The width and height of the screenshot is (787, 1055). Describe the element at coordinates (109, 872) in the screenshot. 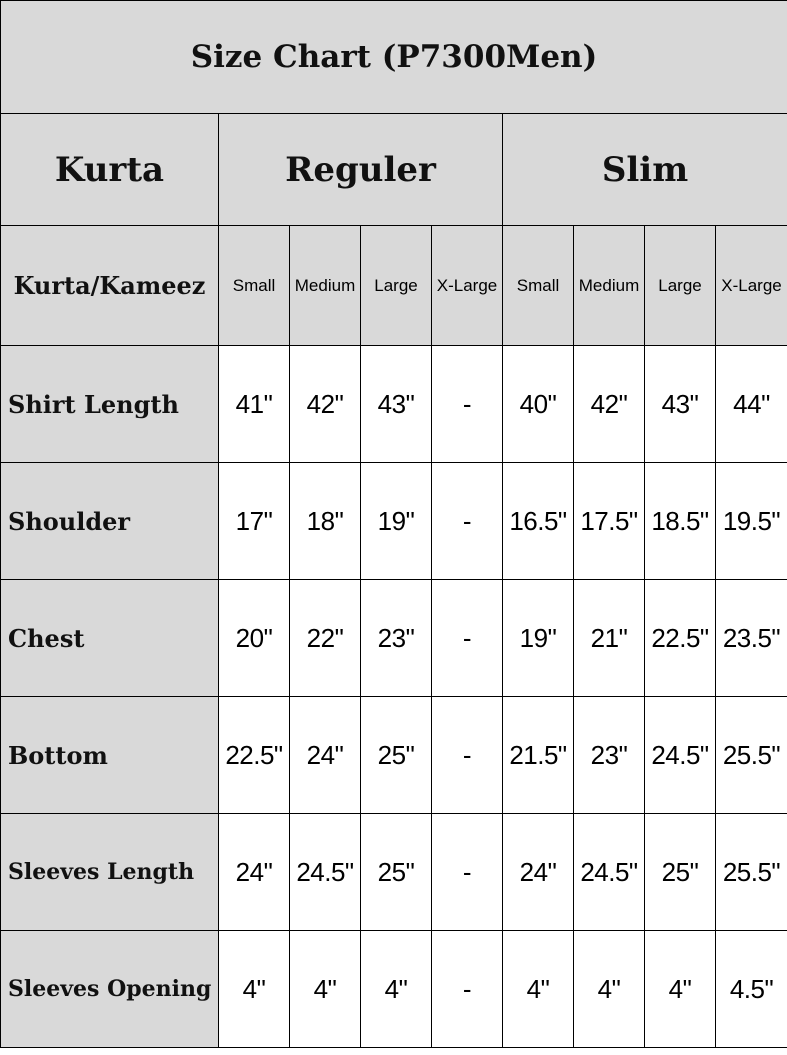

I see `row-label: Sleeves Length` at that location.